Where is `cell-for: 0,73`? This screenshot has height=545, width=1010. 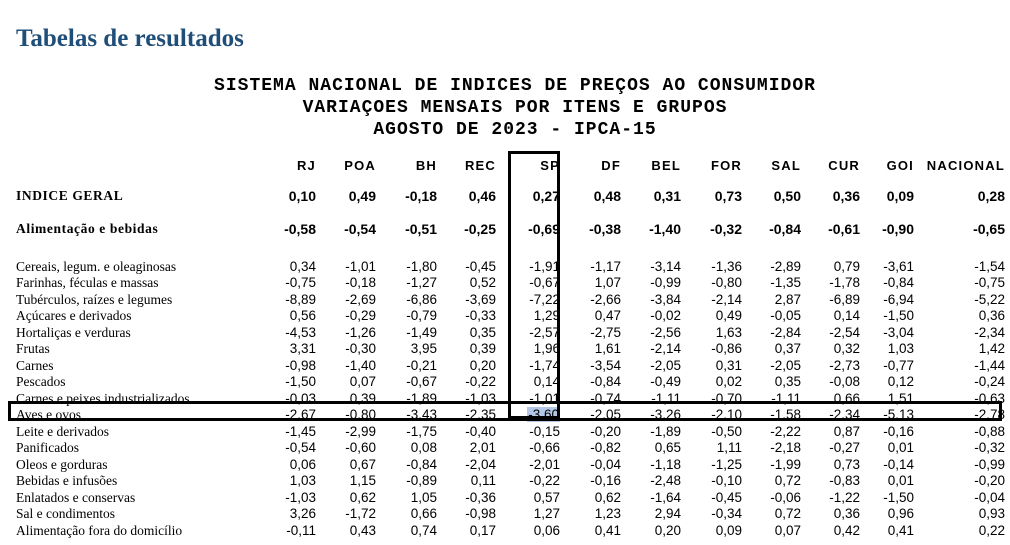
cell-for: 0,73 is located at coordinates (728, 195).